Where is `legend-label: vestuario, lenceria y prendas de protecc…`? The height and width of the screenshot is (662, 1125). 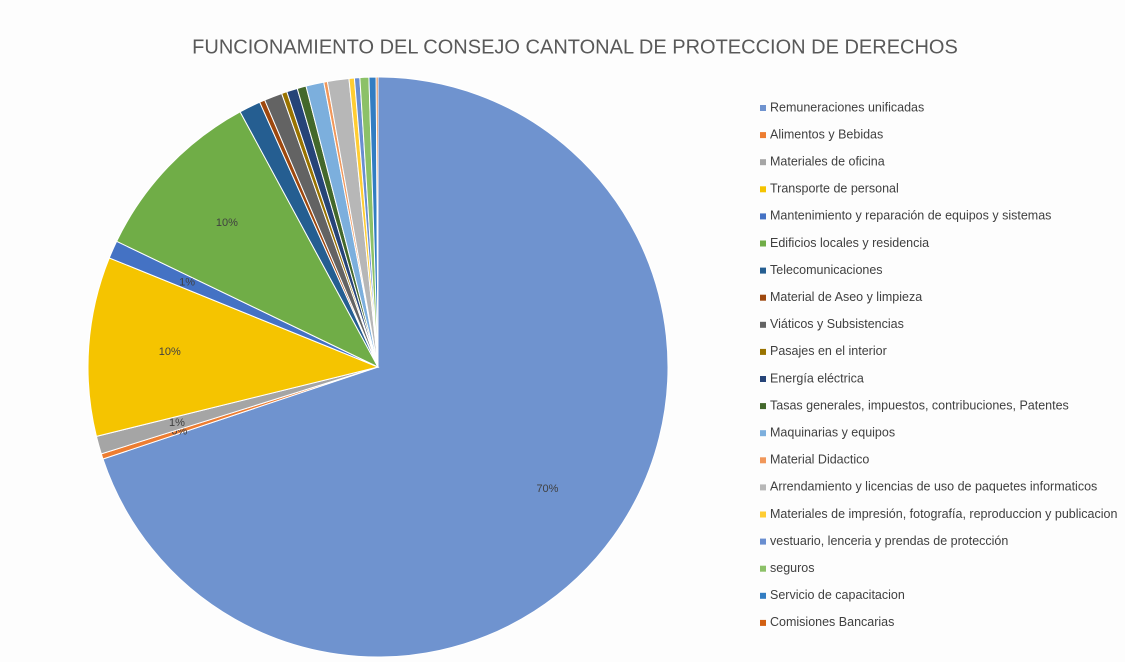
legend-label: vestuario, lenceria y prendas de protecc… is located at coordinates (889, 541).